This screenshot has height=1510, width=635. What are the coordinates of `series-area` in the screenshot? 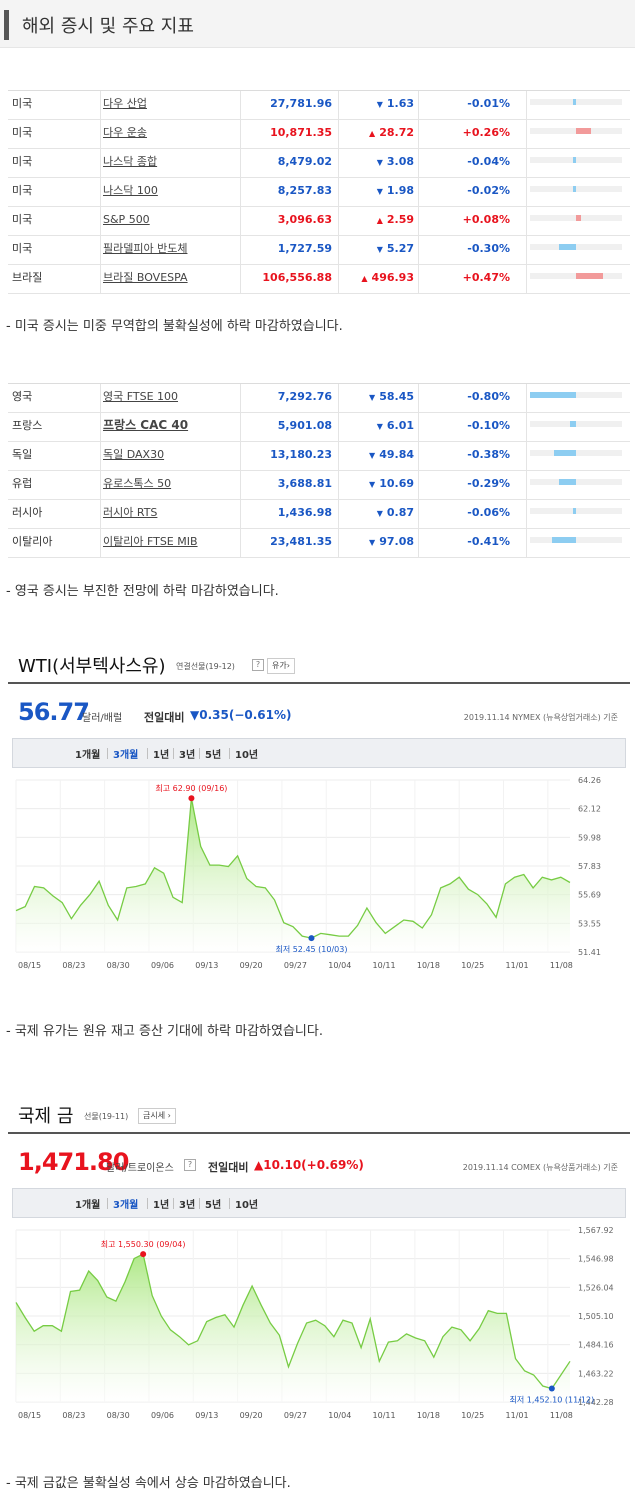 It's located at (293, 1328).